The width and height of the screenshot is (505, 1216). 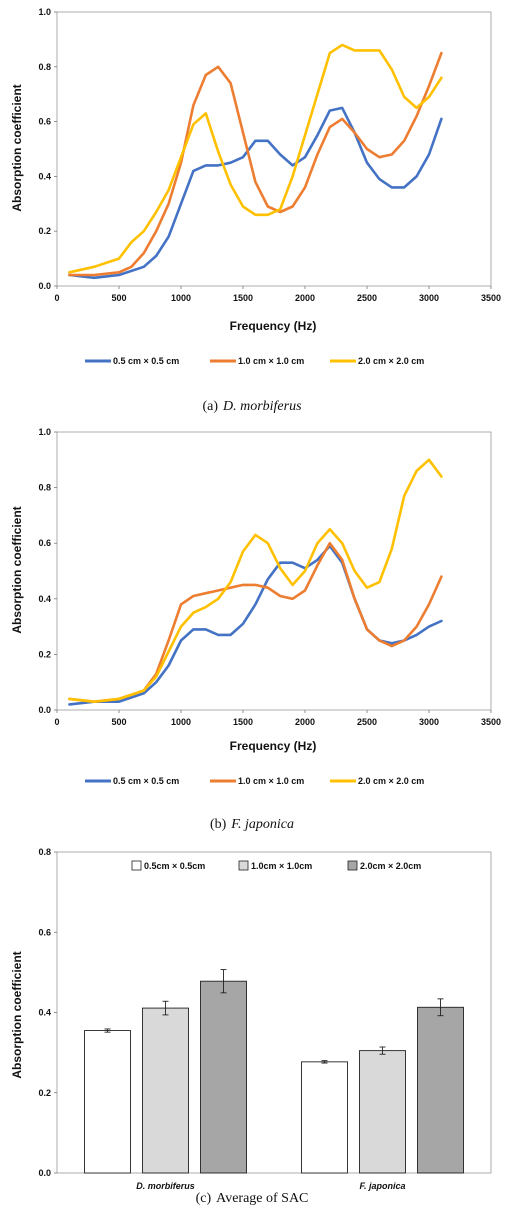 What do you see at coordinates (281, 866) in the screenshot?
I see `legend-label-2: 1.0cm × 1.0cm` at bounding box center [281, 866].